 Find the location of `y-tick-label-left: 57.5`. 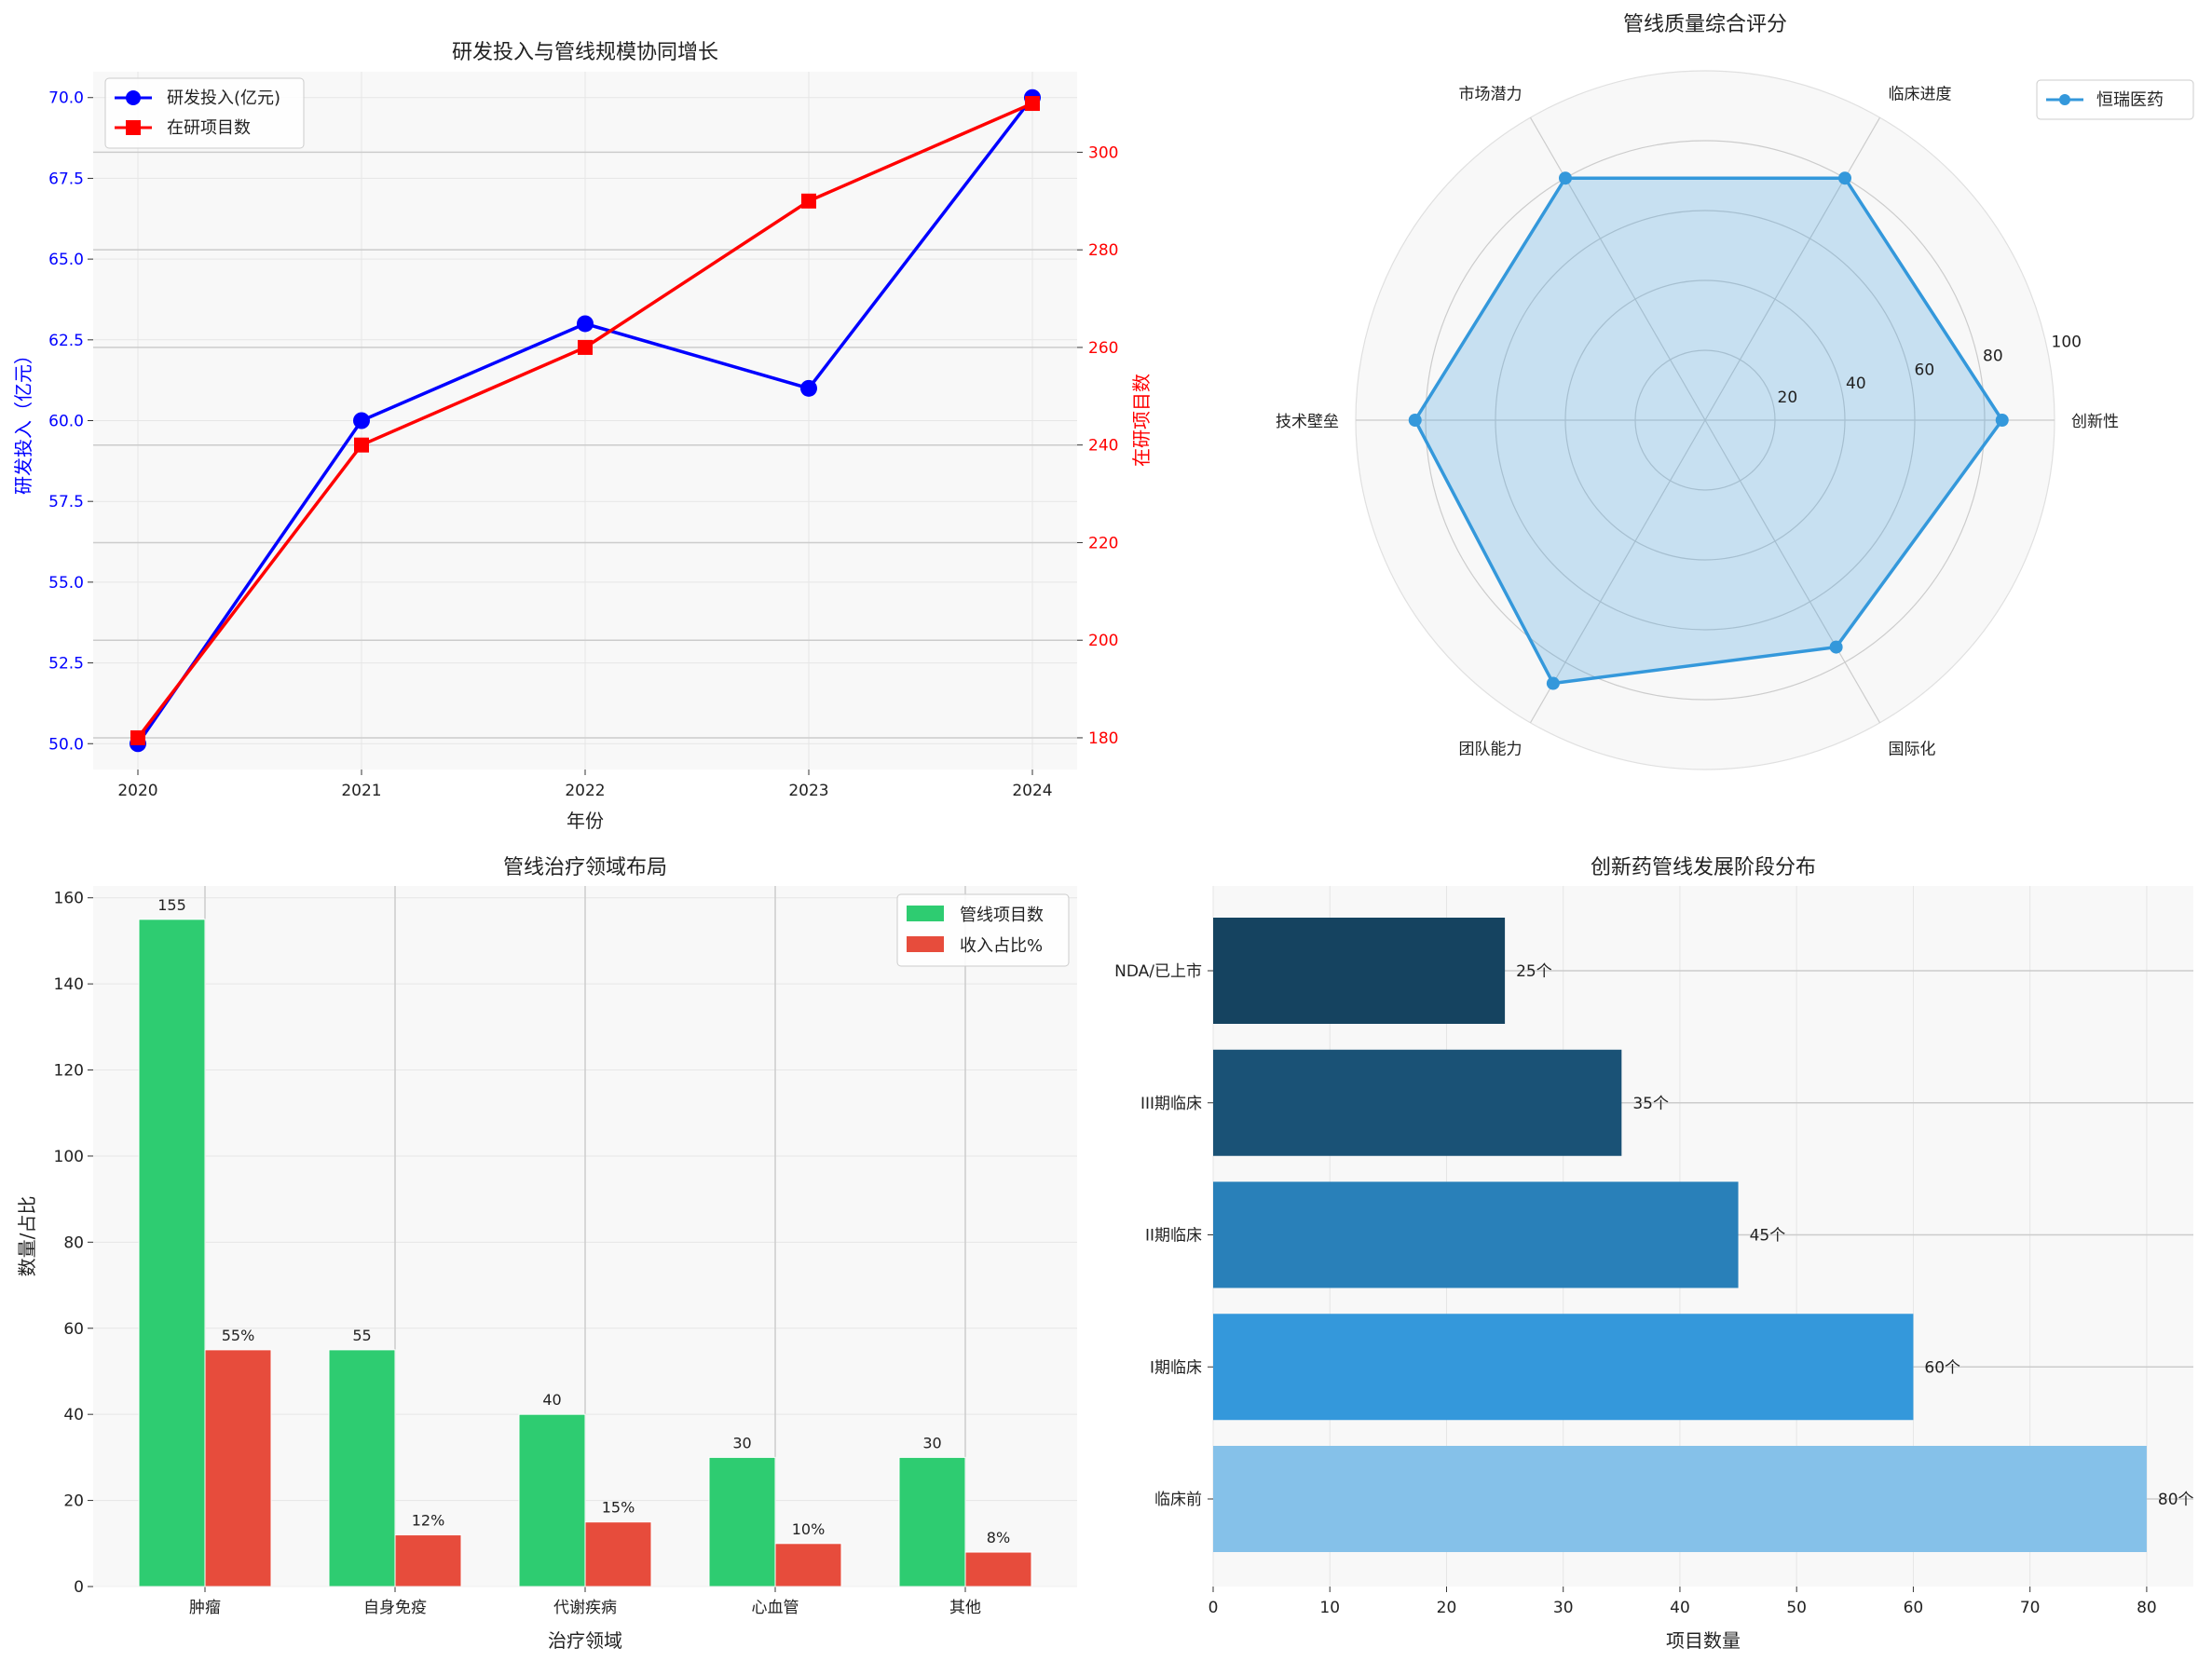

y-tick-label-left: 57.5 is located at coordinates (66, 502).